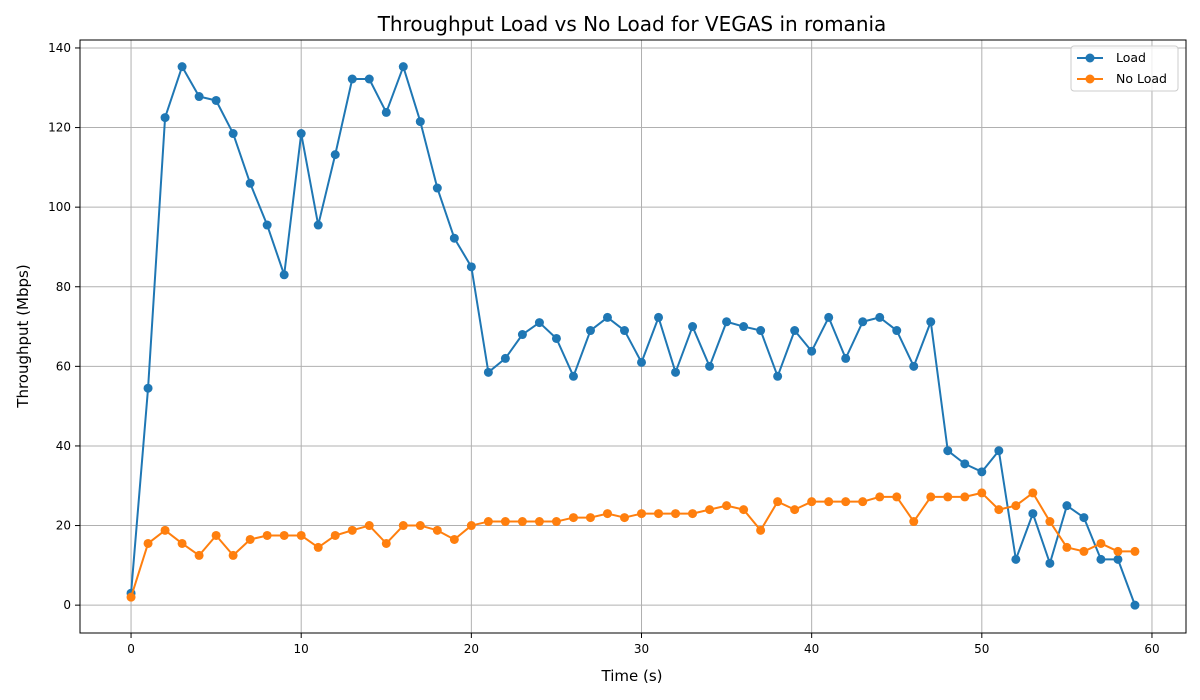 Image resolution: width=1200 pixels, height=700 pixels. Describe the element at coordinates (471, 649) in the screenshot. I see `x-tick-label: 20` at that location.